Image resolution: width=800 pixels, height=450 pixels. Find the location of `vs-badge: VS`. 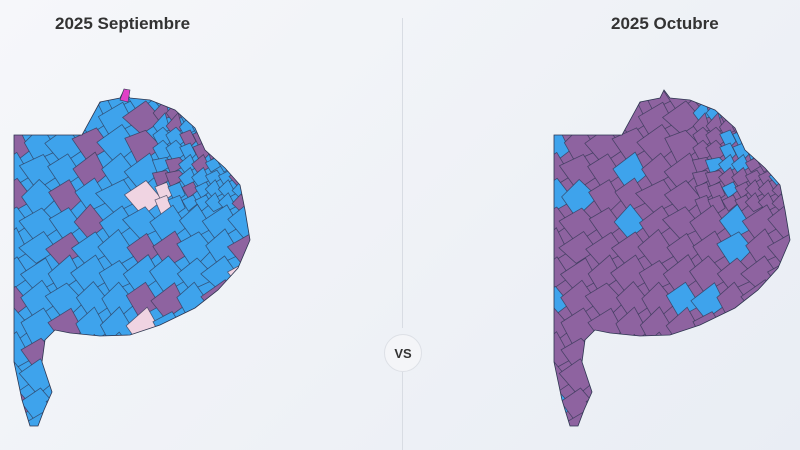

vs-badge: VS is located at coordinates (403, 353).